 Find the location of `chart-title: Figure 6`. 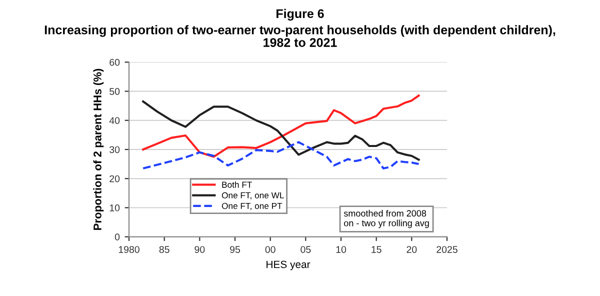

chart-title: Figure 6 is located at coordinates (300, 14).